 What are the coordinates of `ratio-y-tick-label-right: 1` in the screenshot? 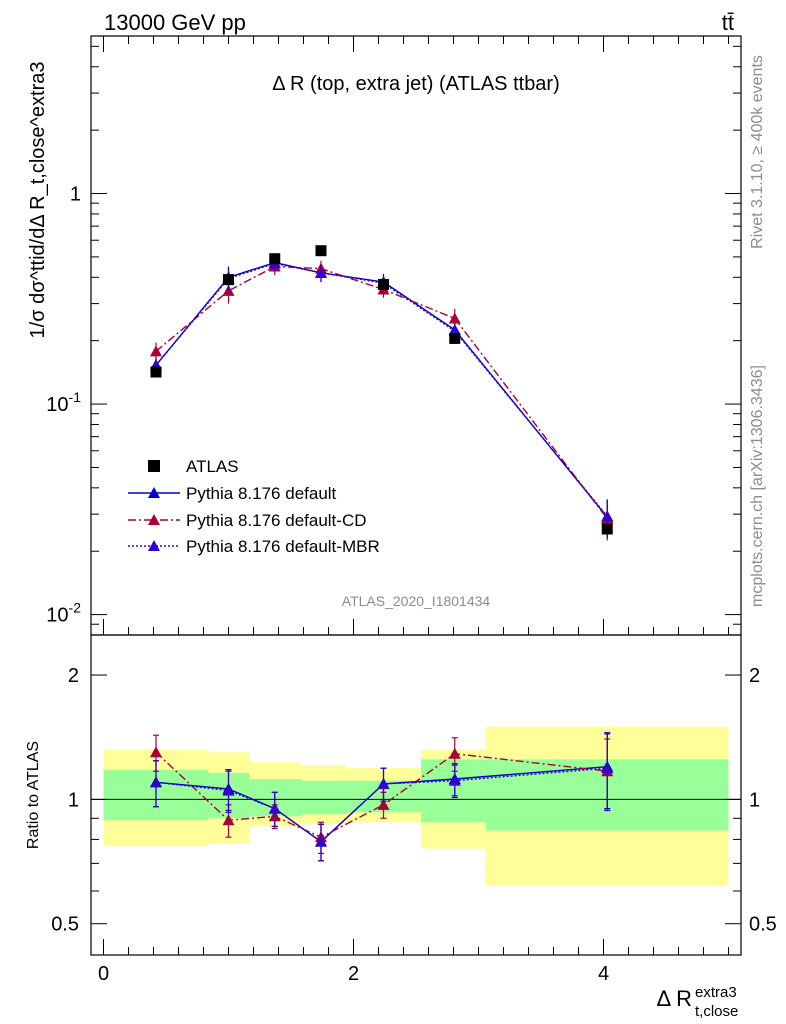 It's located at (754, 800).